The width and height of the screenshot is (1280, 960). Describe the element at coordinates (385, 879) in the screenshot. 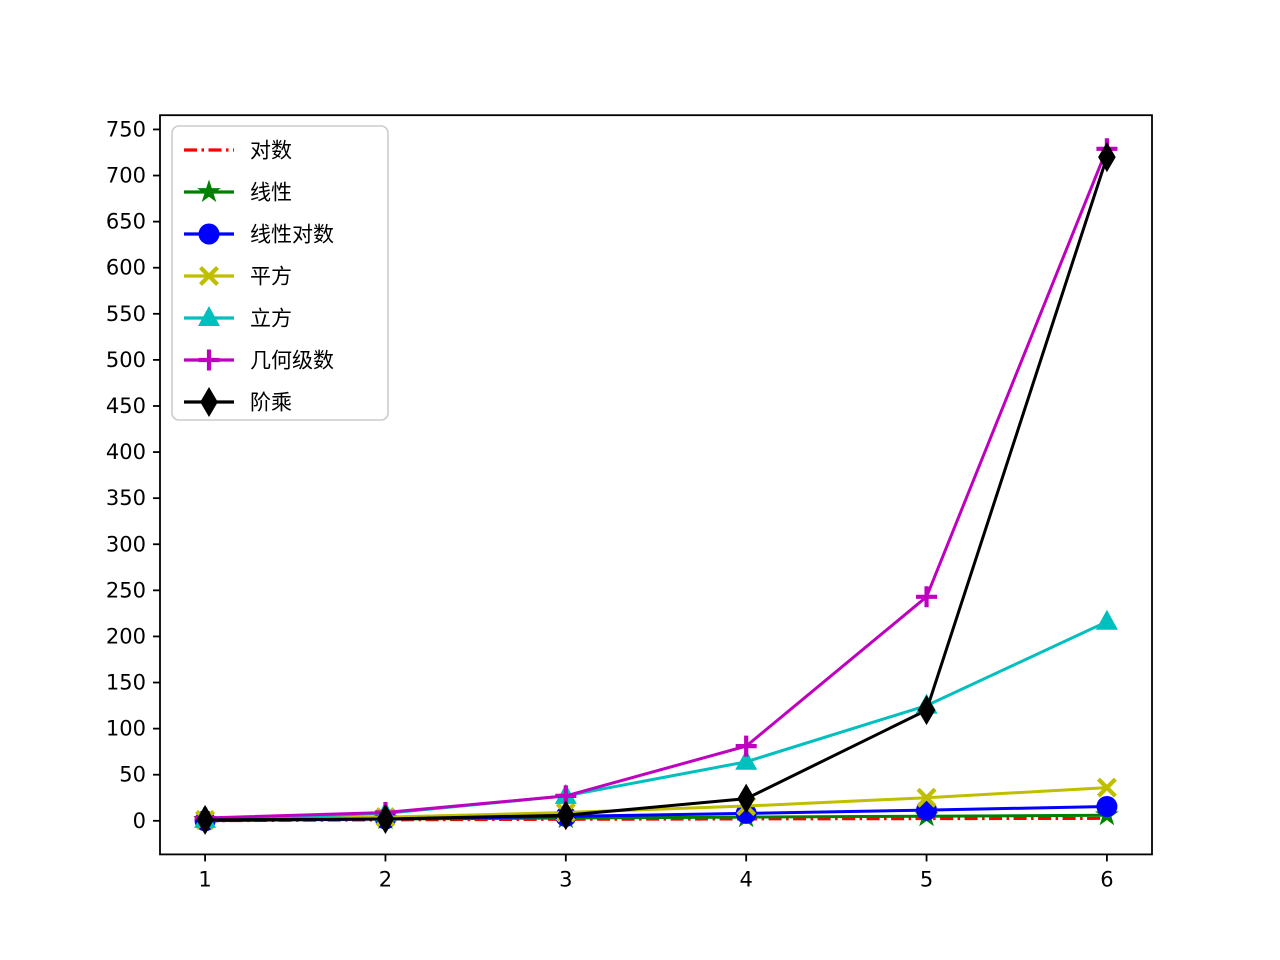

I see `x-tick-label: 2` at that location.